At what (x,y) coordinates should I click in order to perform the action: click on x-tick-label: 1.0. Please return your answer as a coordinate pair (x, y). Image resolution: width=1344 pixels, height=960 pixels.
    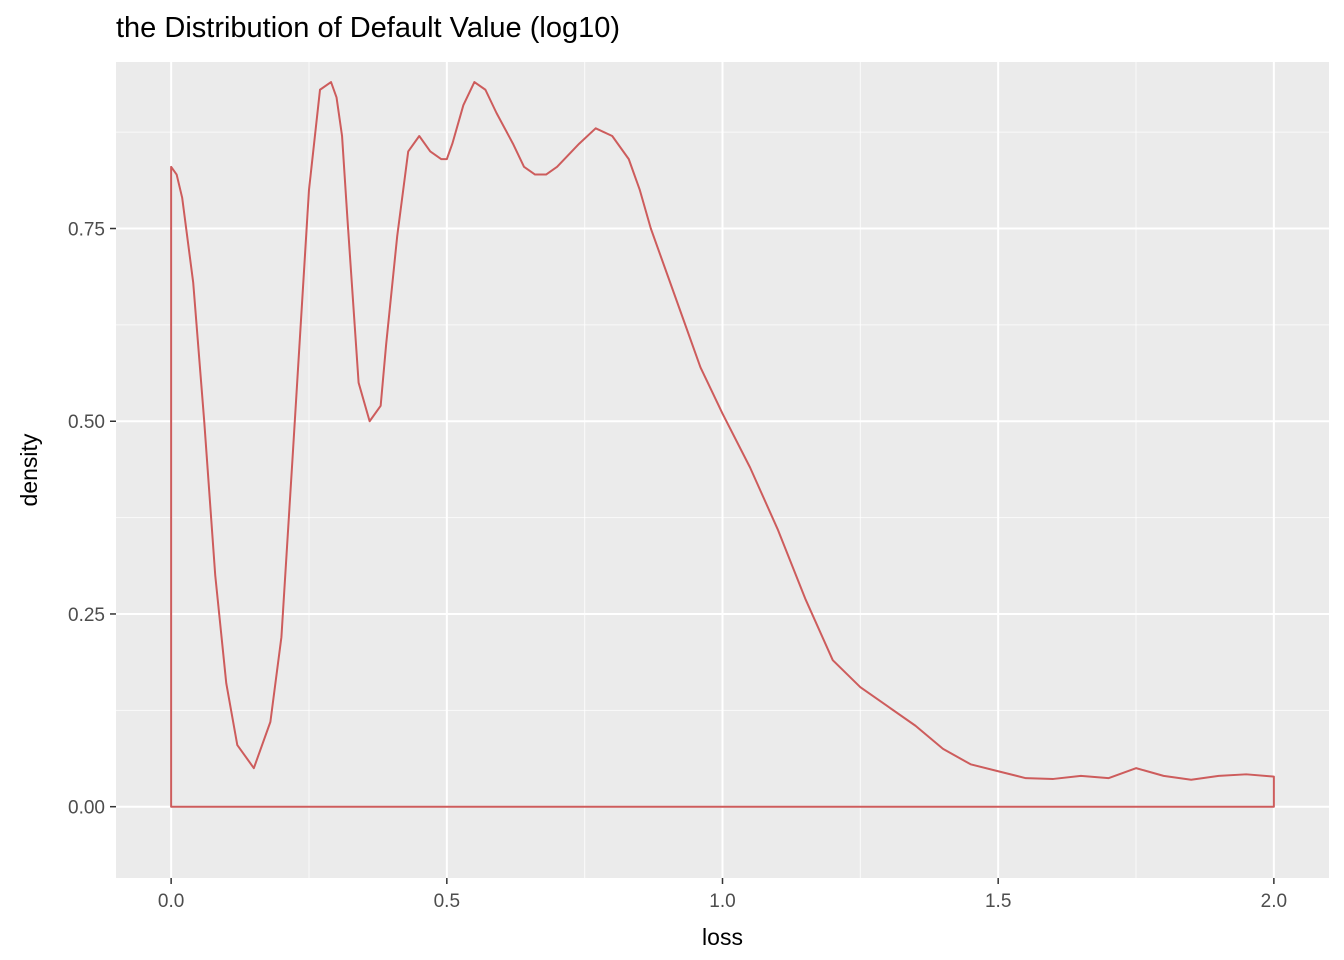
    Looking at the image, I should click on (722, 901).